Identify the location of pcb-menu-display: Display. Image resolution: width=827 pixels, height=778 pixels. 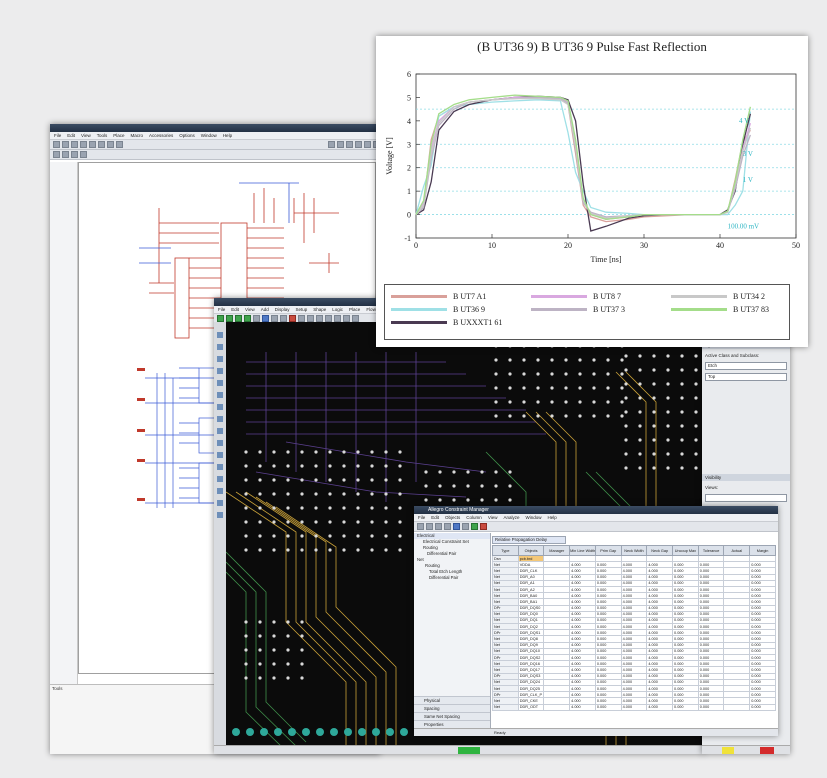
(282, 309).